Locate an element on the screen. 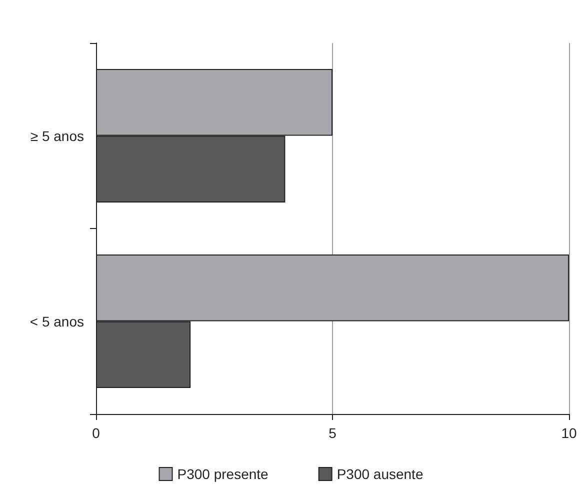  x-tick-label: 5 is located at coordinates (332, 433).